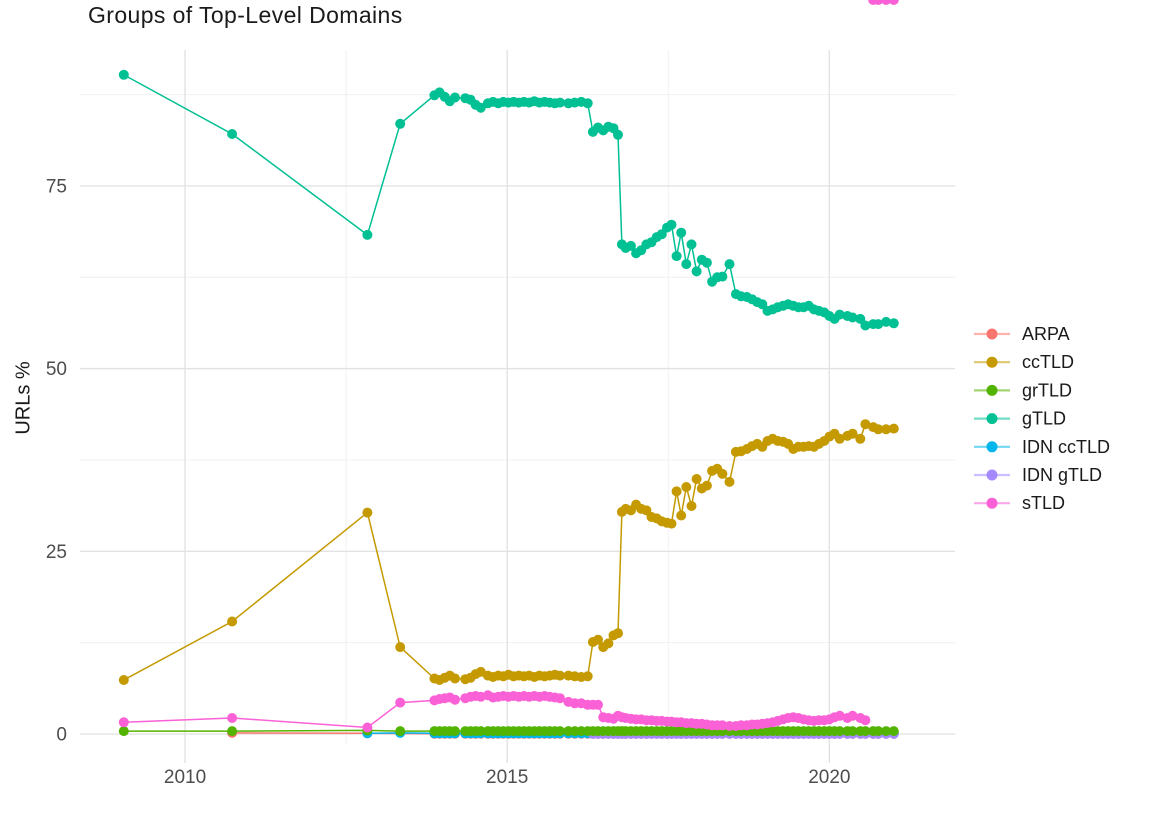 The height and width of the screenshot is (827, 1164). Describe the element at coordinates (507, 777) in the screenshot. I see `x-tick-label: 2015` at that location.